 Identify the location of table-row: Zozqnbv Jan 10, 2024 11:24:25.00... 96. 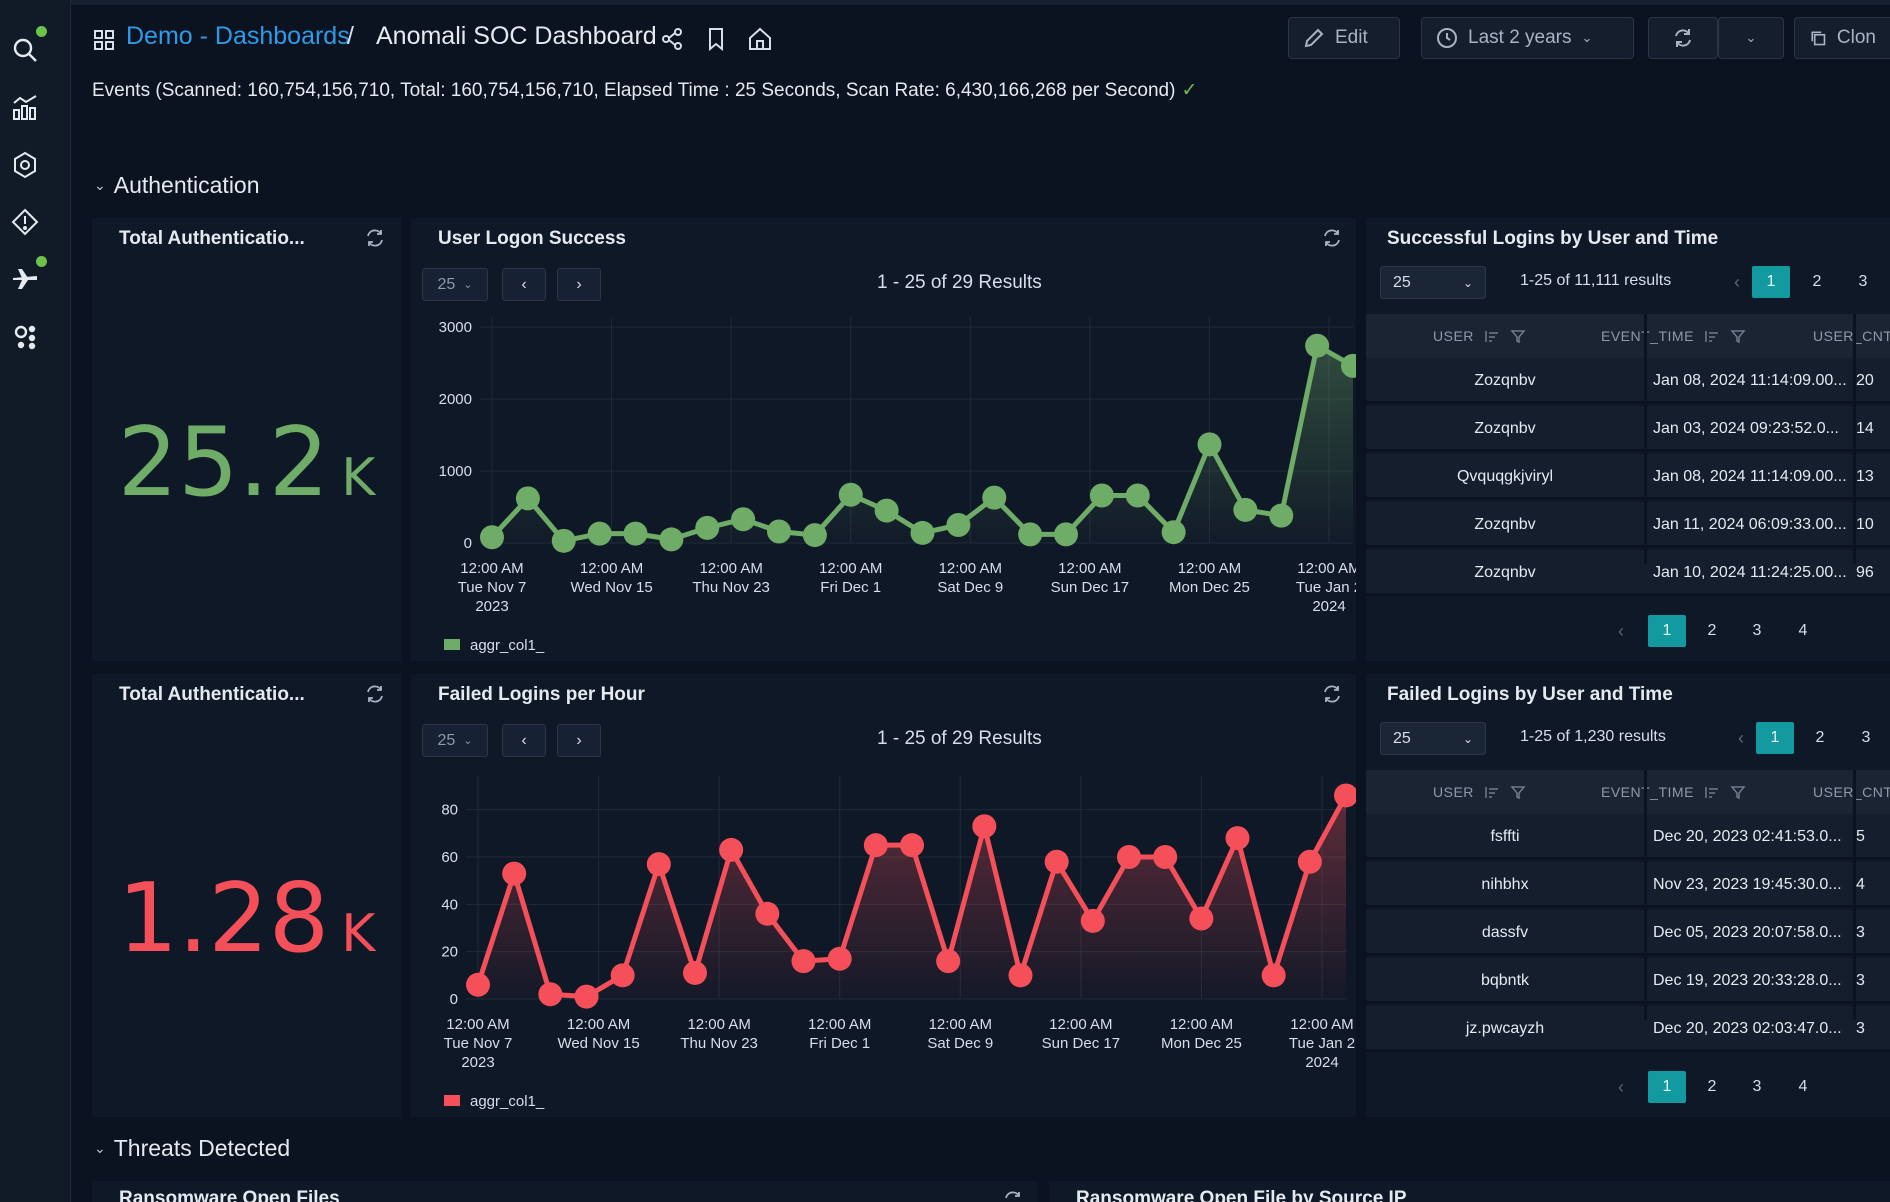
(1628, 573).